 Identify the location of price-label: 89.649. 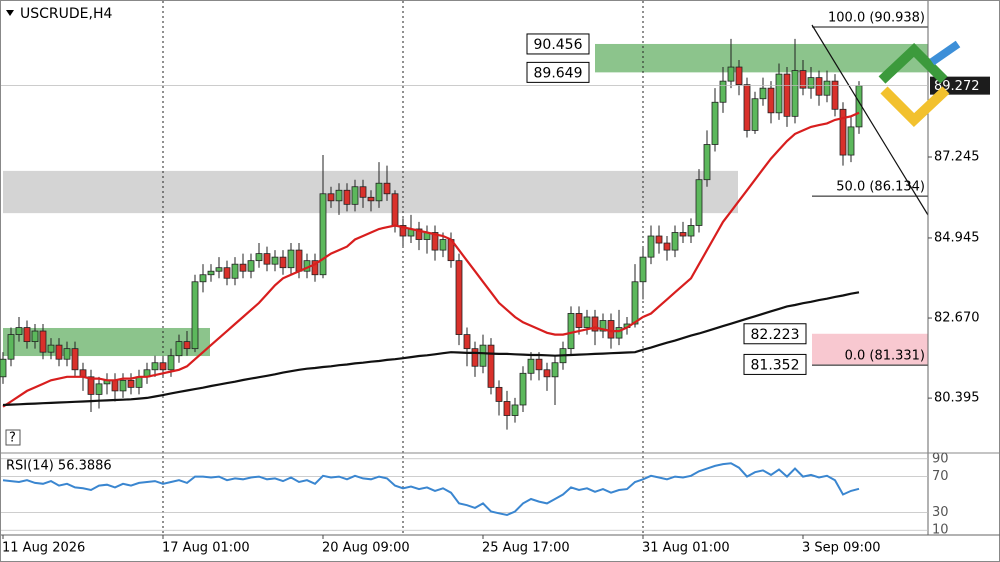
(558, 73).